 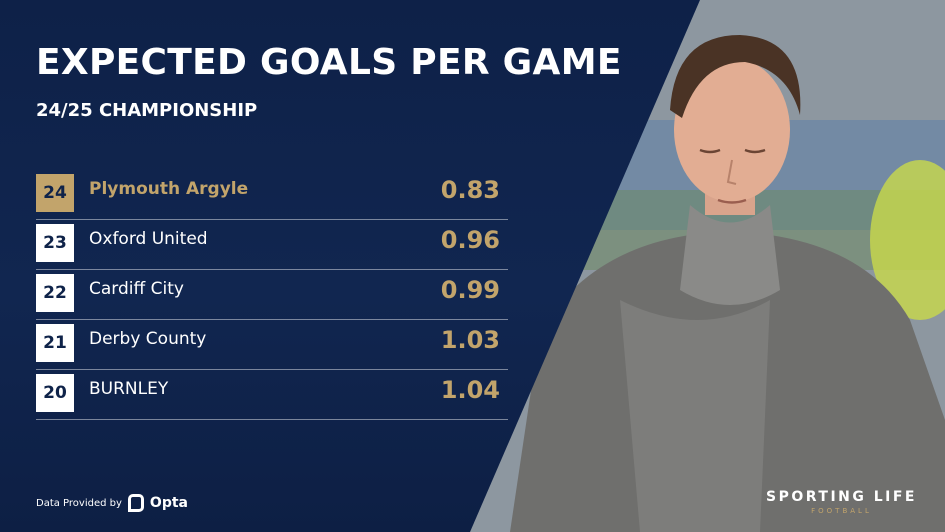 I want to click on opta-logo-icon, so click(x=135, y=503).